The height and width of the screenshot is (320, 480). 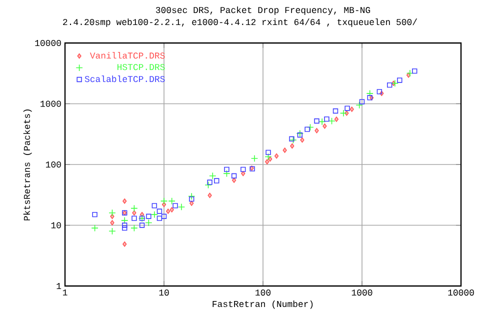 What do you see at coordinates (262, 304) in the screenshot?
I see `x-axis-title: FastRetran (Number)` at bounding box center [262, 304].